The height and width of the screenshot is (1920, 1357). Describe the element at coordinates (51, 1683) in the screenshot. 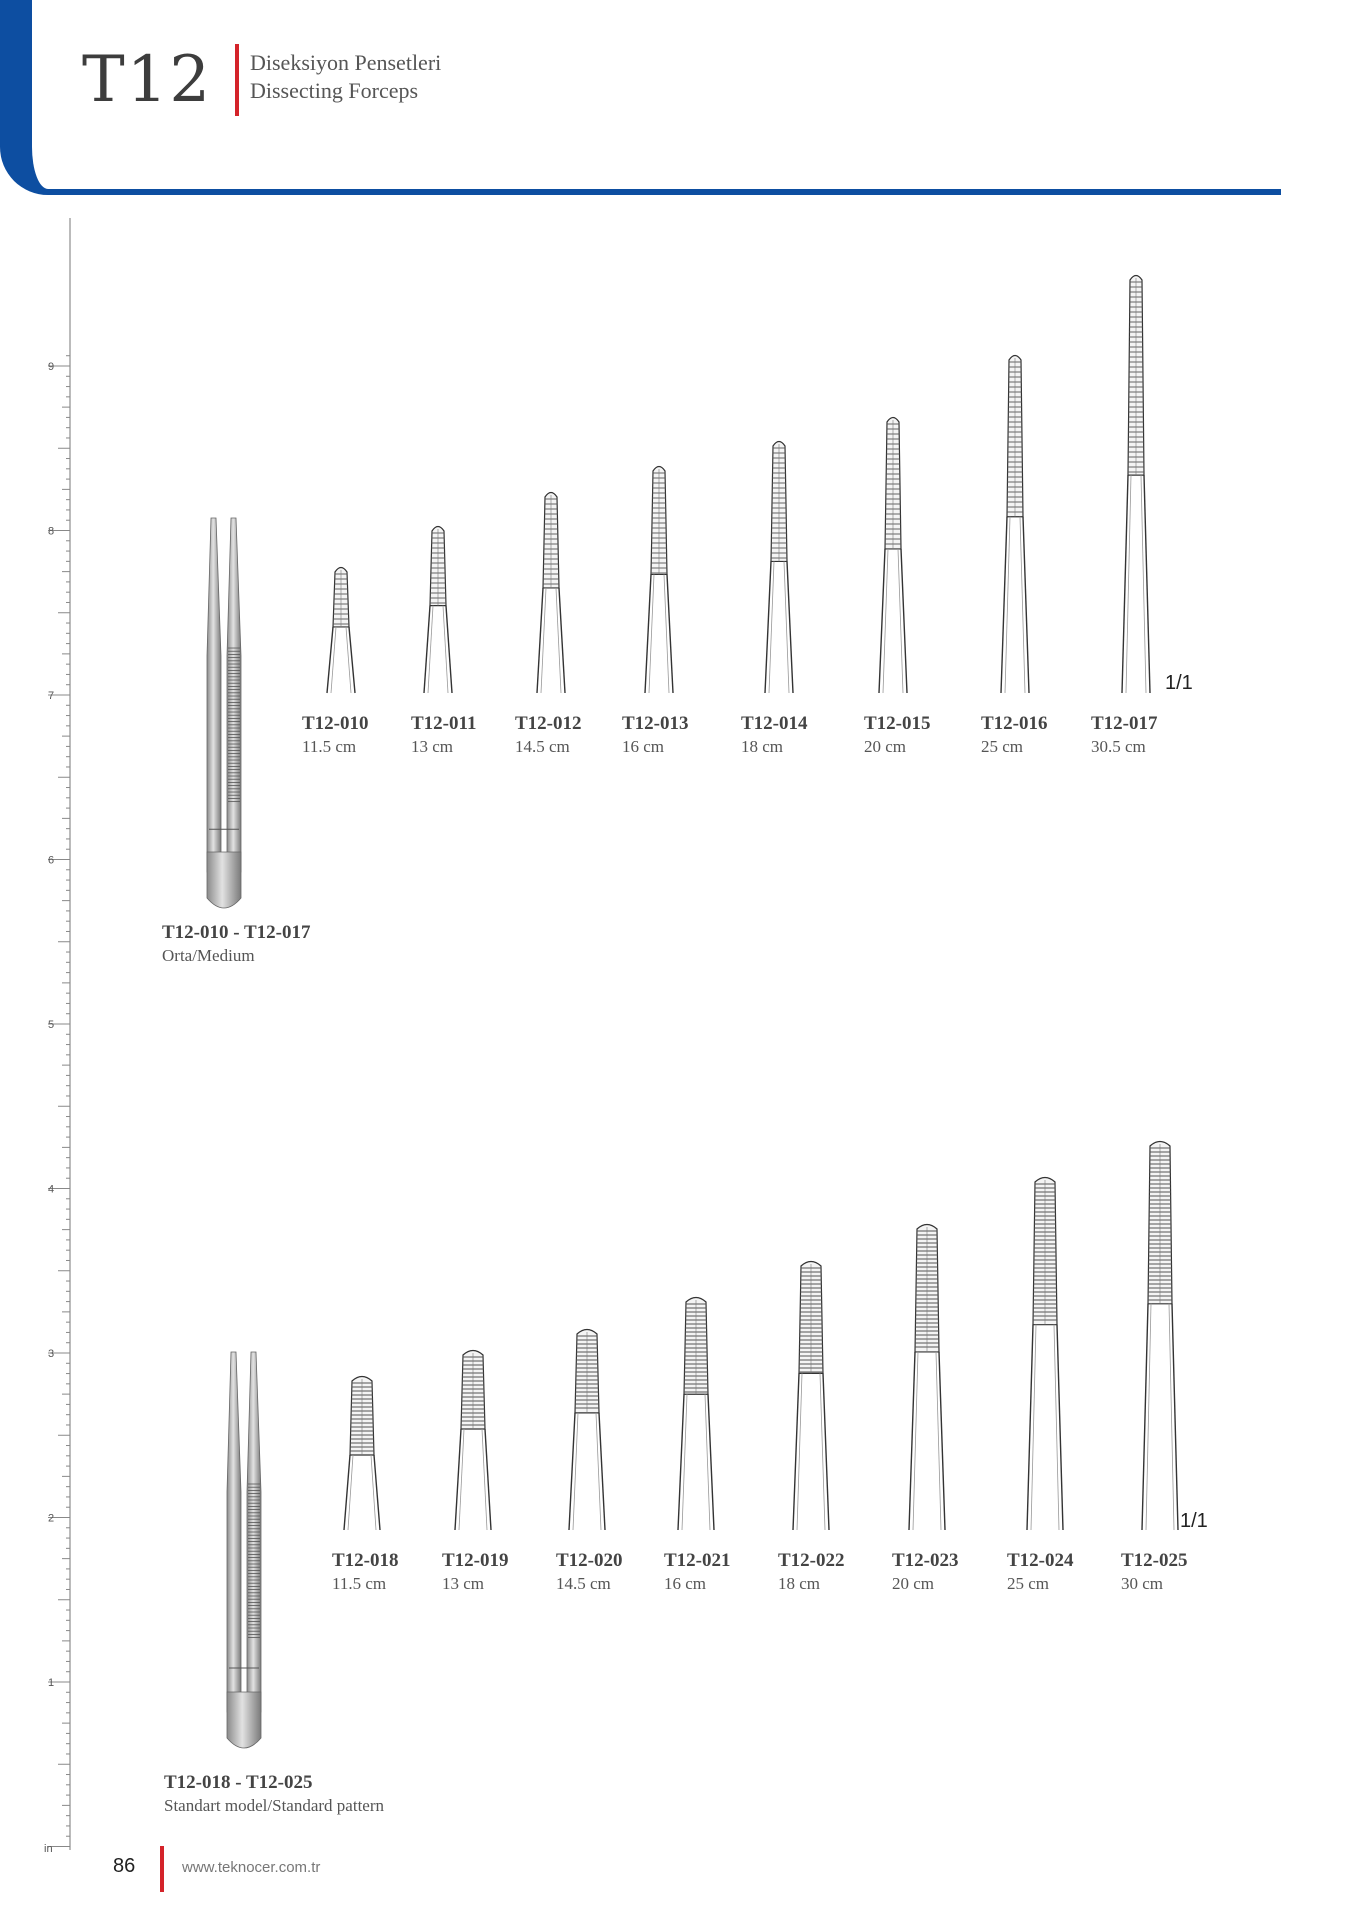

I see `ruler-inch-label: 1` at that location.